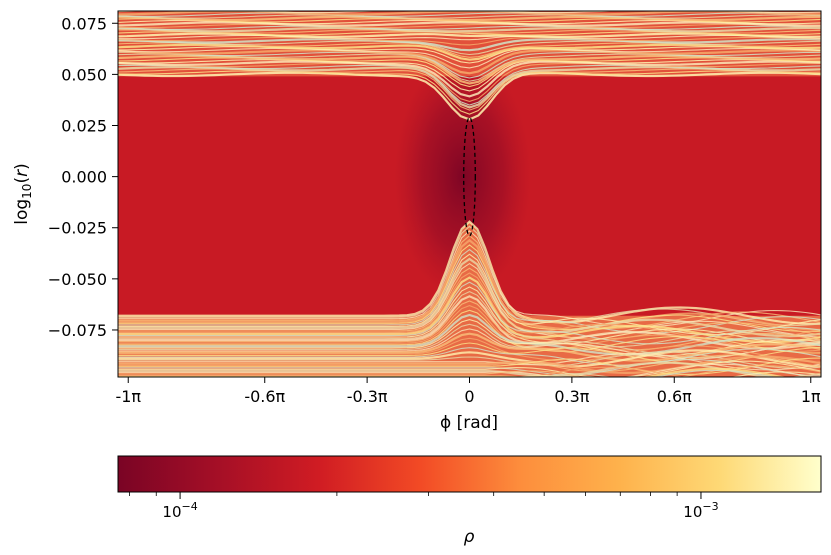  What do you see at coordinates (264, 396) in the screenshot?
I see `x-tick-label: -0.6π` at bounding box center [264, 396].